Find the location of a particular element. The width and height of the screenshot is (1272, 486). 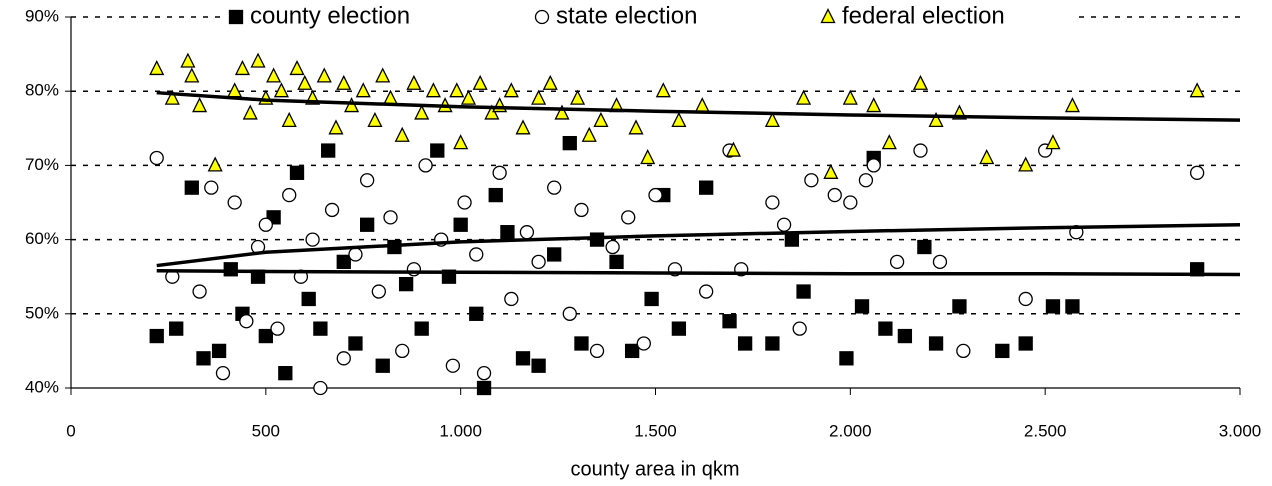

x-axis-label: county area in qkm is located at coordinates (655, 469).